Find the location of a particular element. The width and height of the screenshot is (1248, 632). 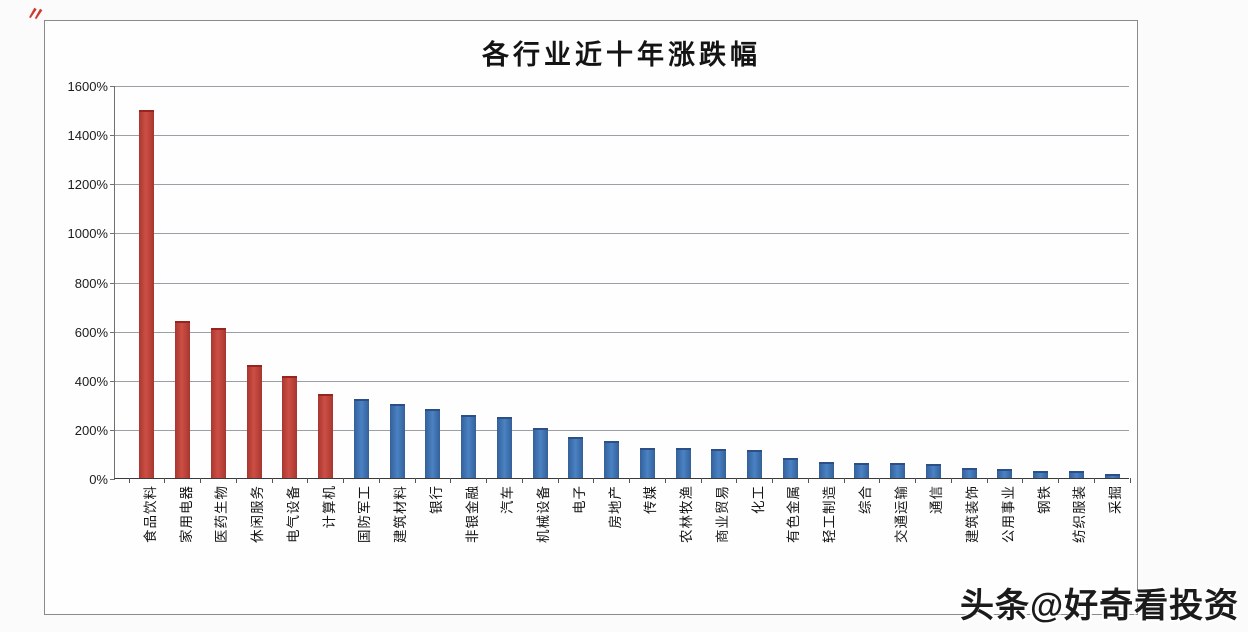

x-tick-label: 公用事业 is located at coordinates (1008, 514).